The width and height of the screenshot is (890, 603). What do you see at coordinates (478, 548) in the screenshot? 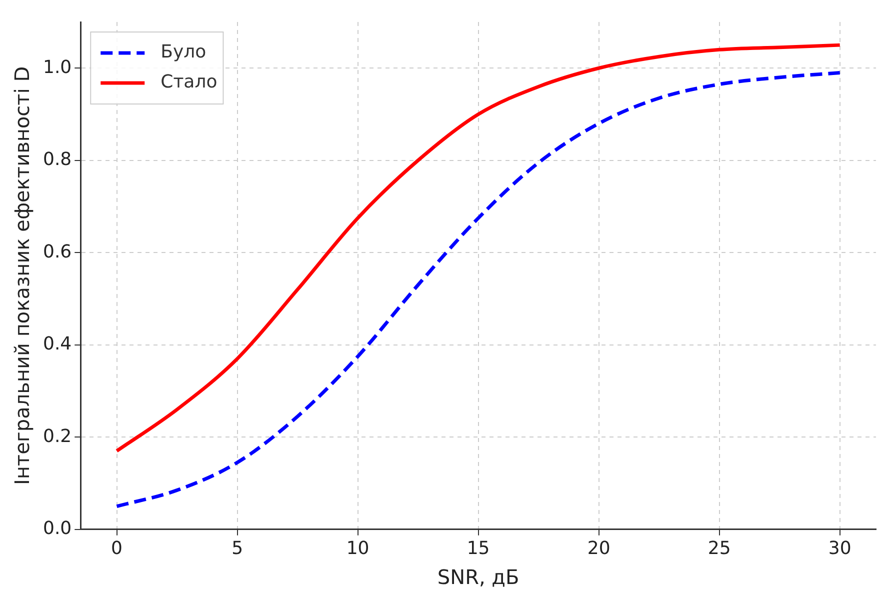
I see `x-tick-label: 15` at bounding box center [478, 548].